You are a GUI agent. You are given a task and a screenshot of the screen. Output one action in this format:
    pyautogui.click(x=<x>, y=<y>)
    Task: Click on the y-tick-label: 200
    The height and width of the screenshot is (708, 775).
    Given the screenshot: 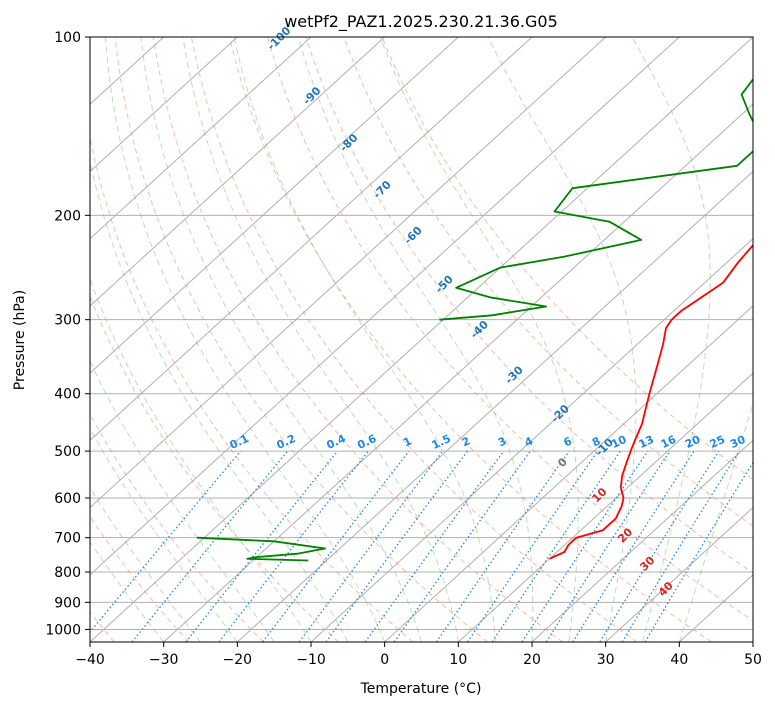 What is the action you would take?
    pyautogui.click(x=67, y=216)
    